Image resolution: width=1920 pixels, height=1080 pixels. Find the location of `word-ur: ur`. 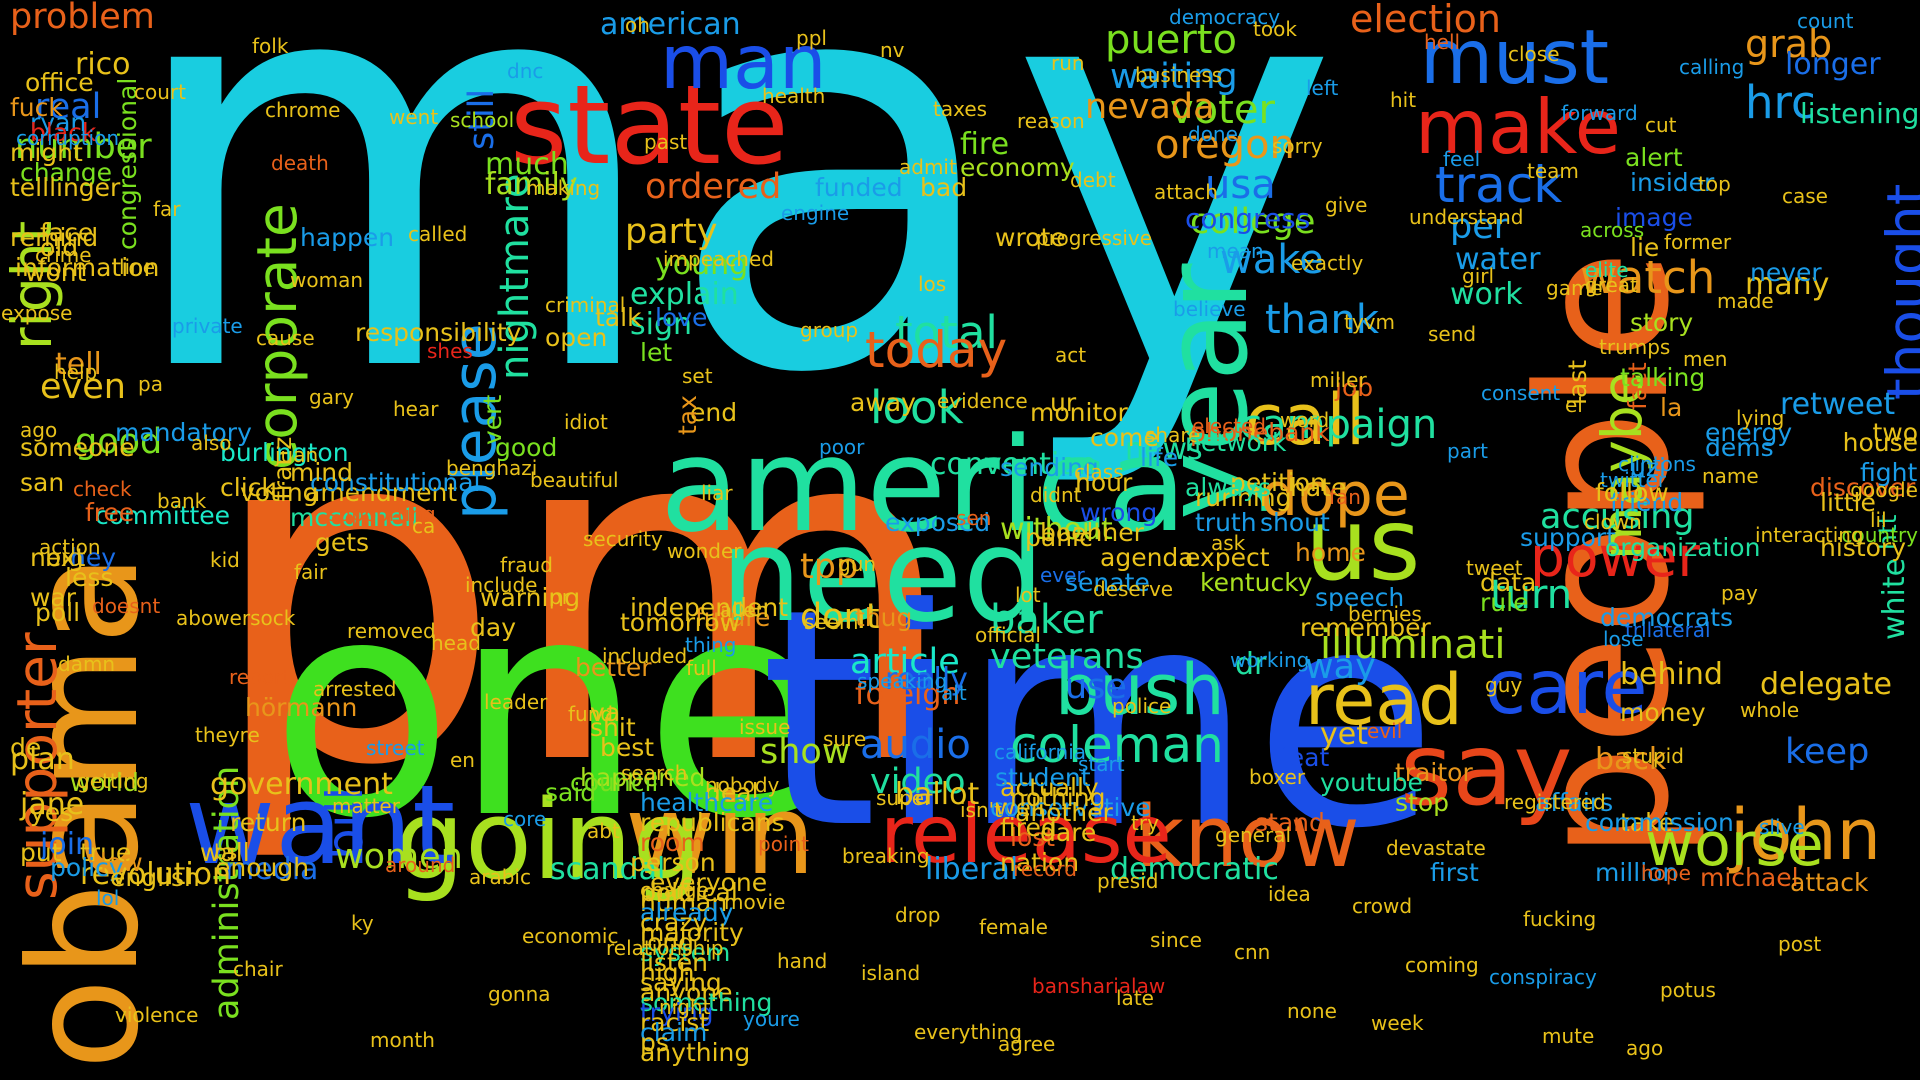

word-ur: ur is located at coordinates (1063, 402).